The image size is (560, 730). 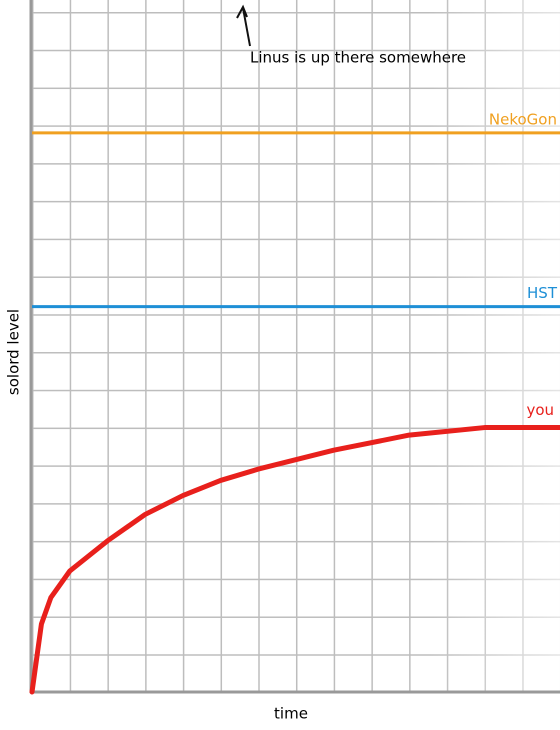 What do you see at coordinates (540, 410) in the screenshot?
I see `series-label: you` at bounding box center [540, 410].